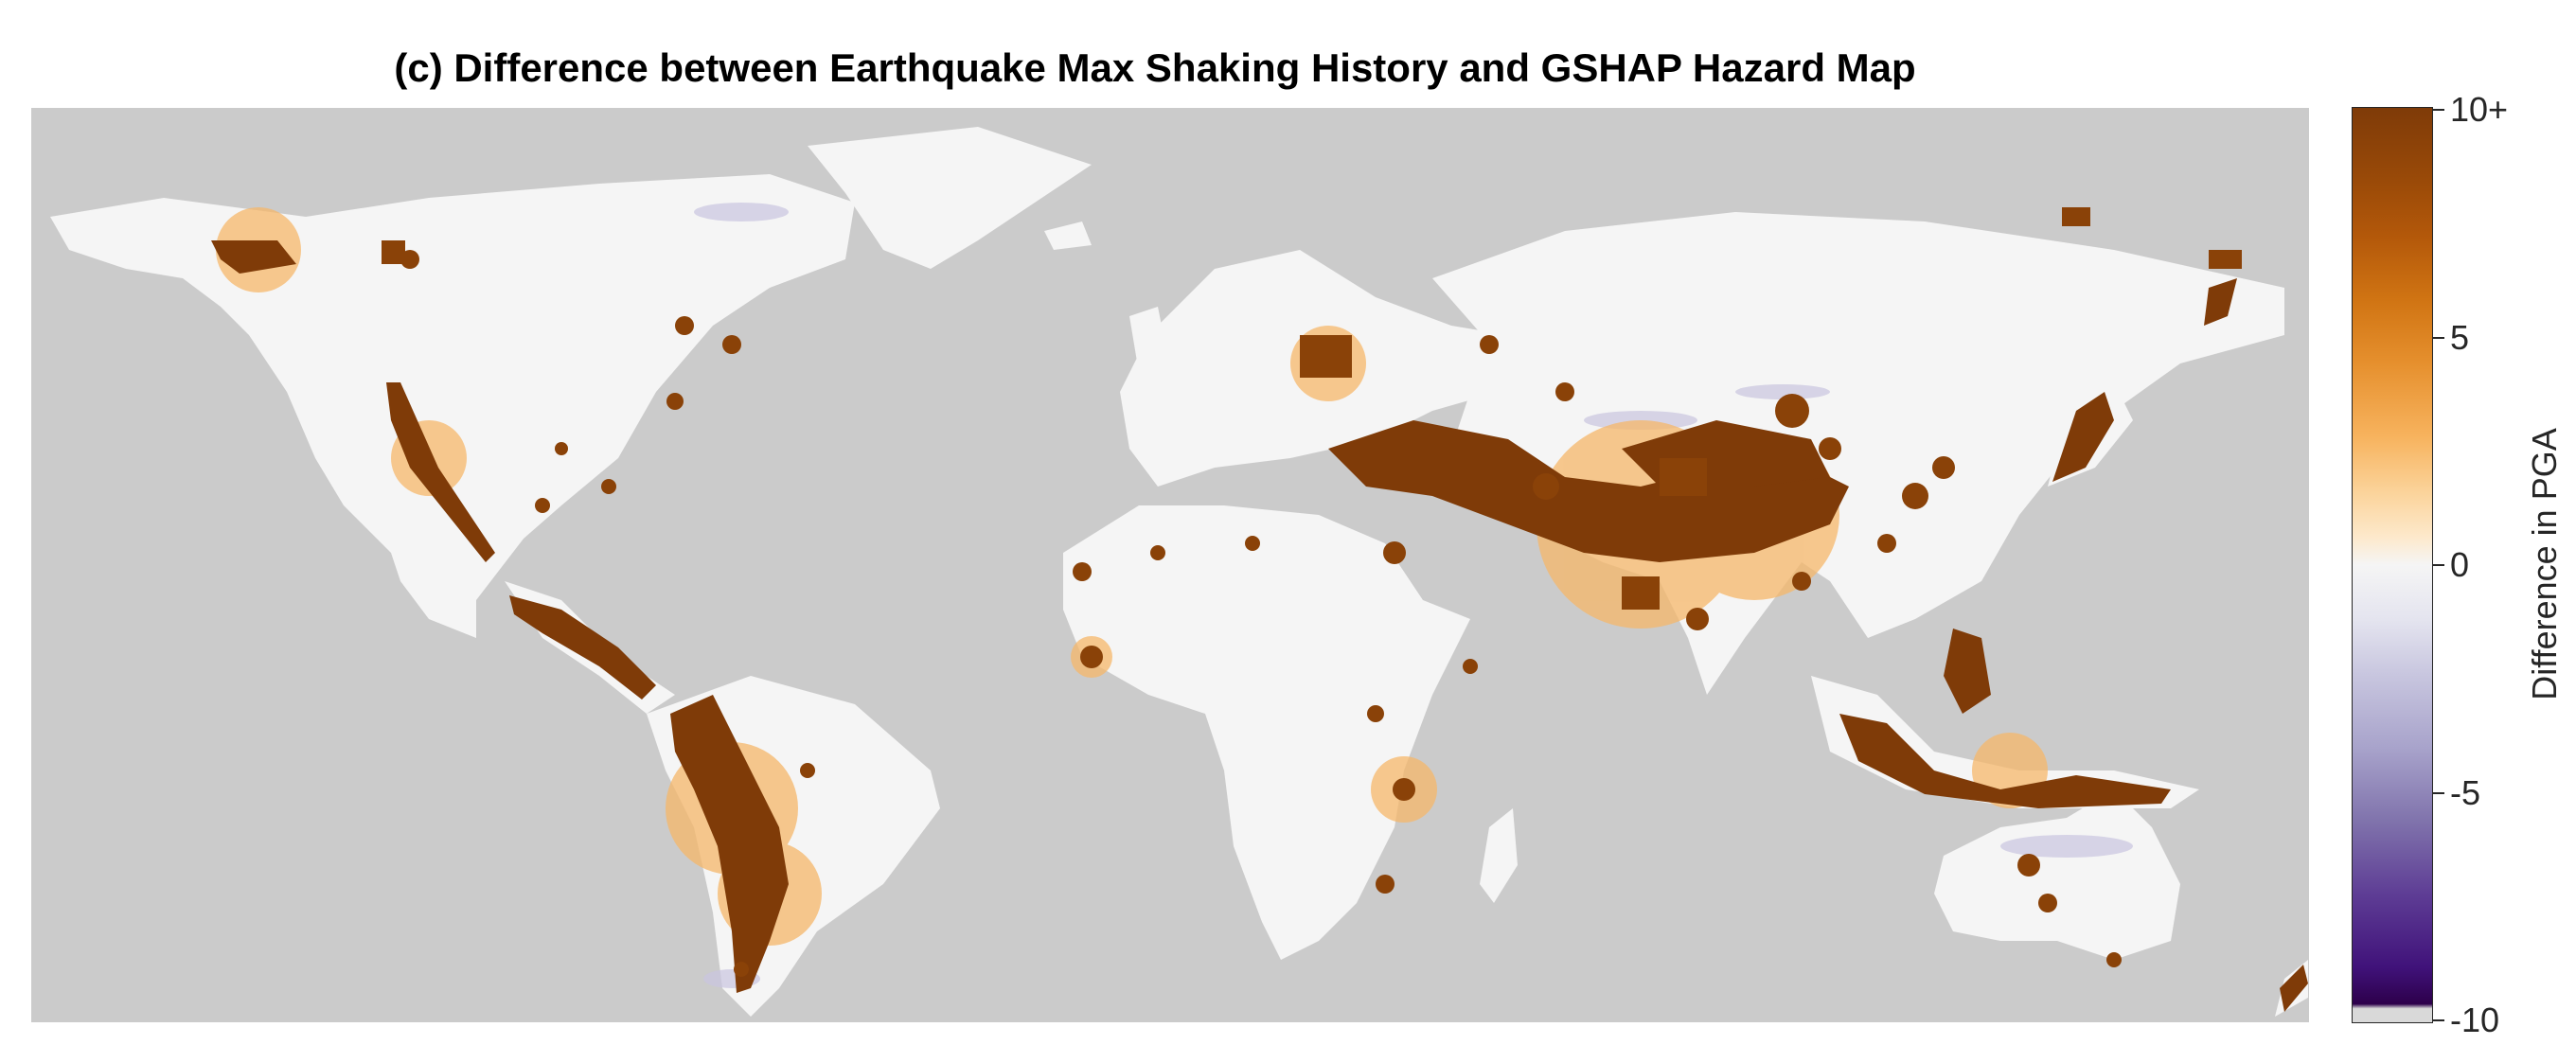  Describe the element at coordinates (2479, 110) in the screenshot. I see `colorbar-tick-label: 10+` at that location.